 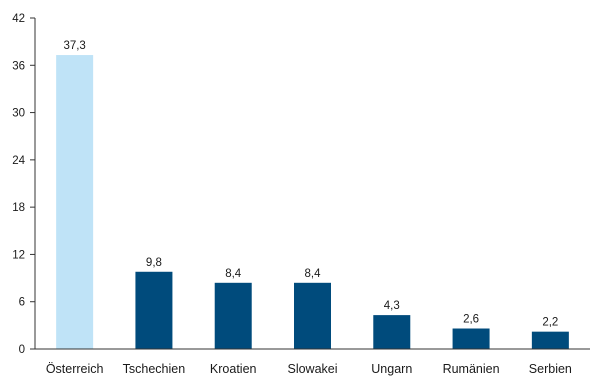 I want to click on y-axis-ticks: 0 6 12 18 24 30 36 42, so click(x=23, y=184).